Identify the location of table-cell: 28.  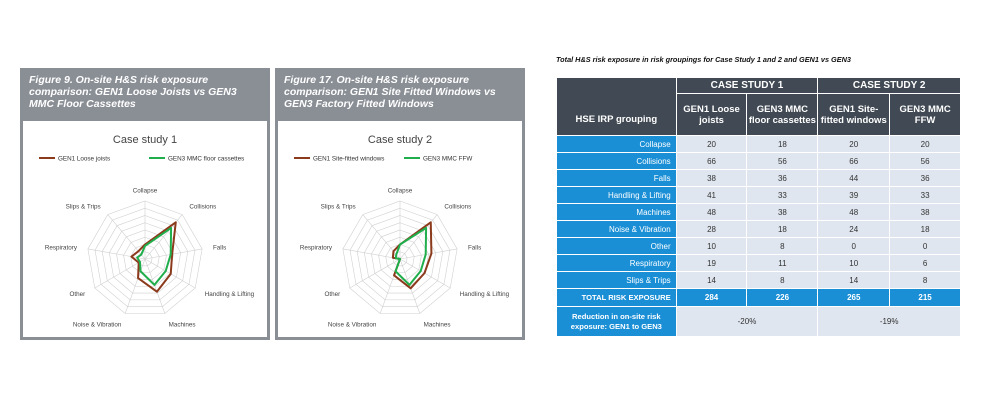
(711, 229).